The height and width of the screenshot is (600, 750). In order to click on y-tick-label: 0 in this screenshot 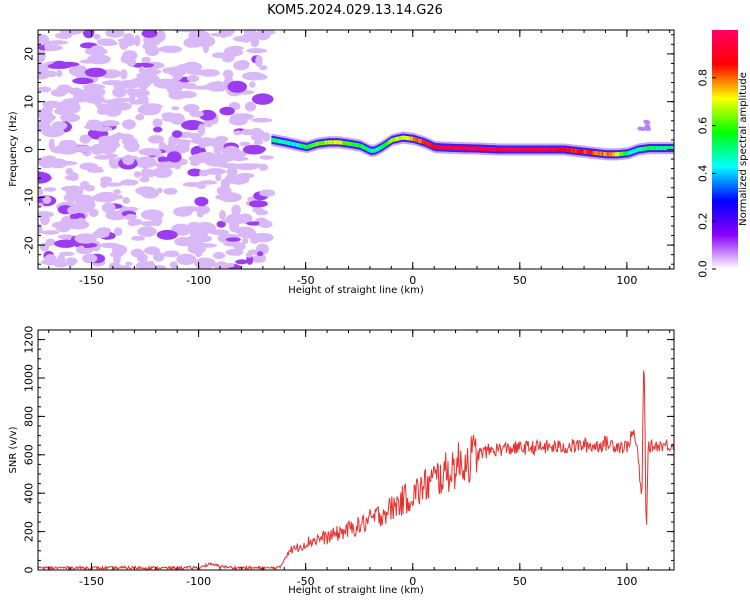, I will do `click(29, 149)`.